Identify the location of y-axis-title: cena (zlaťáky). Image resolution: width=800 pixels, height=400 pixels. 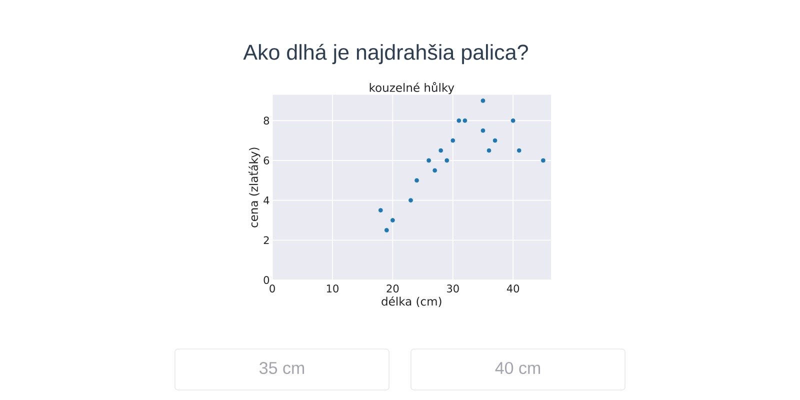
(254, 188).